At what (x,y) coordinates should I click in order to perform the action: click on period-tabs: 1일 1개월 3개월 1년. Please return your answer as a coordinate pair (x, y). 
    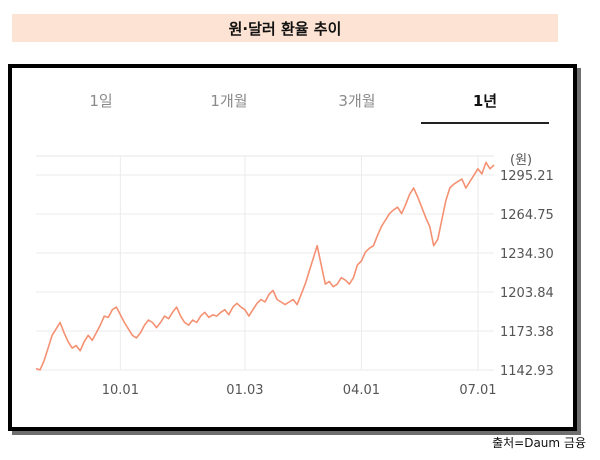
    Looking at the image, I should click on (293, 101).